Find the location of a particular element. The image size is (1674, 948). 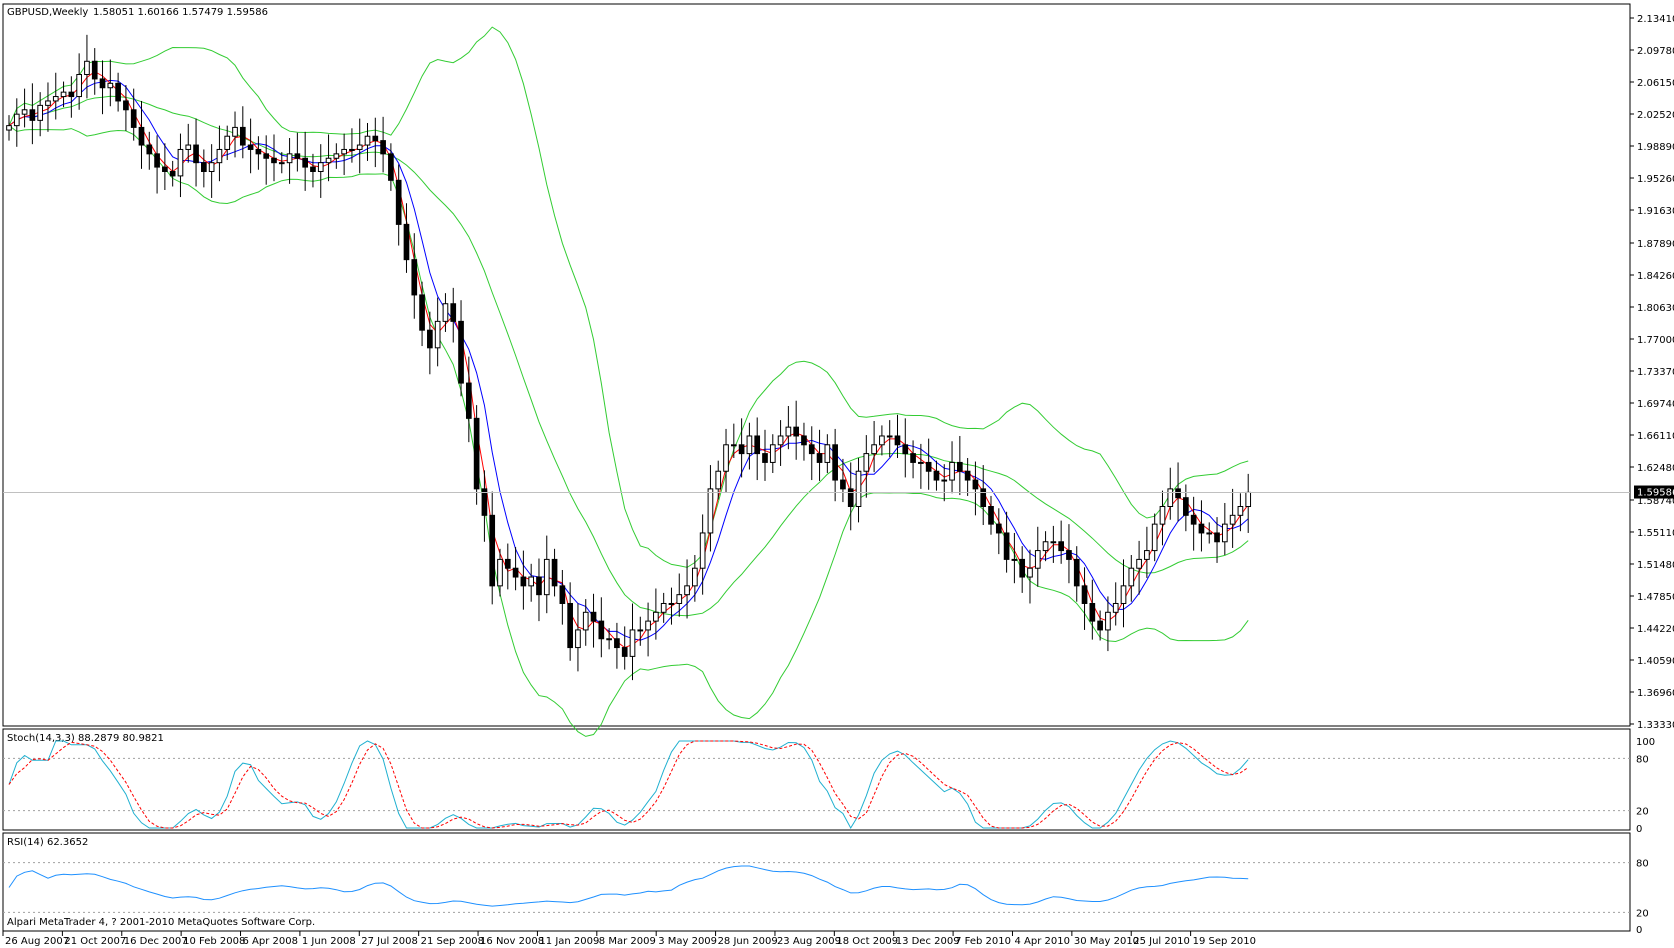

price-tick-label: 2.13410 is located at coordinates (1655, 19).